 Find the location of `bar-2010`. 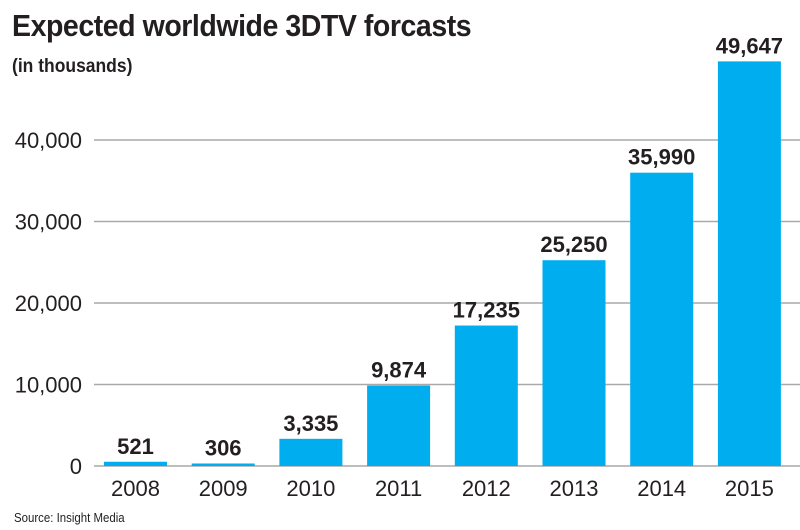

bar-2010 is located at coordinates (311, 452).